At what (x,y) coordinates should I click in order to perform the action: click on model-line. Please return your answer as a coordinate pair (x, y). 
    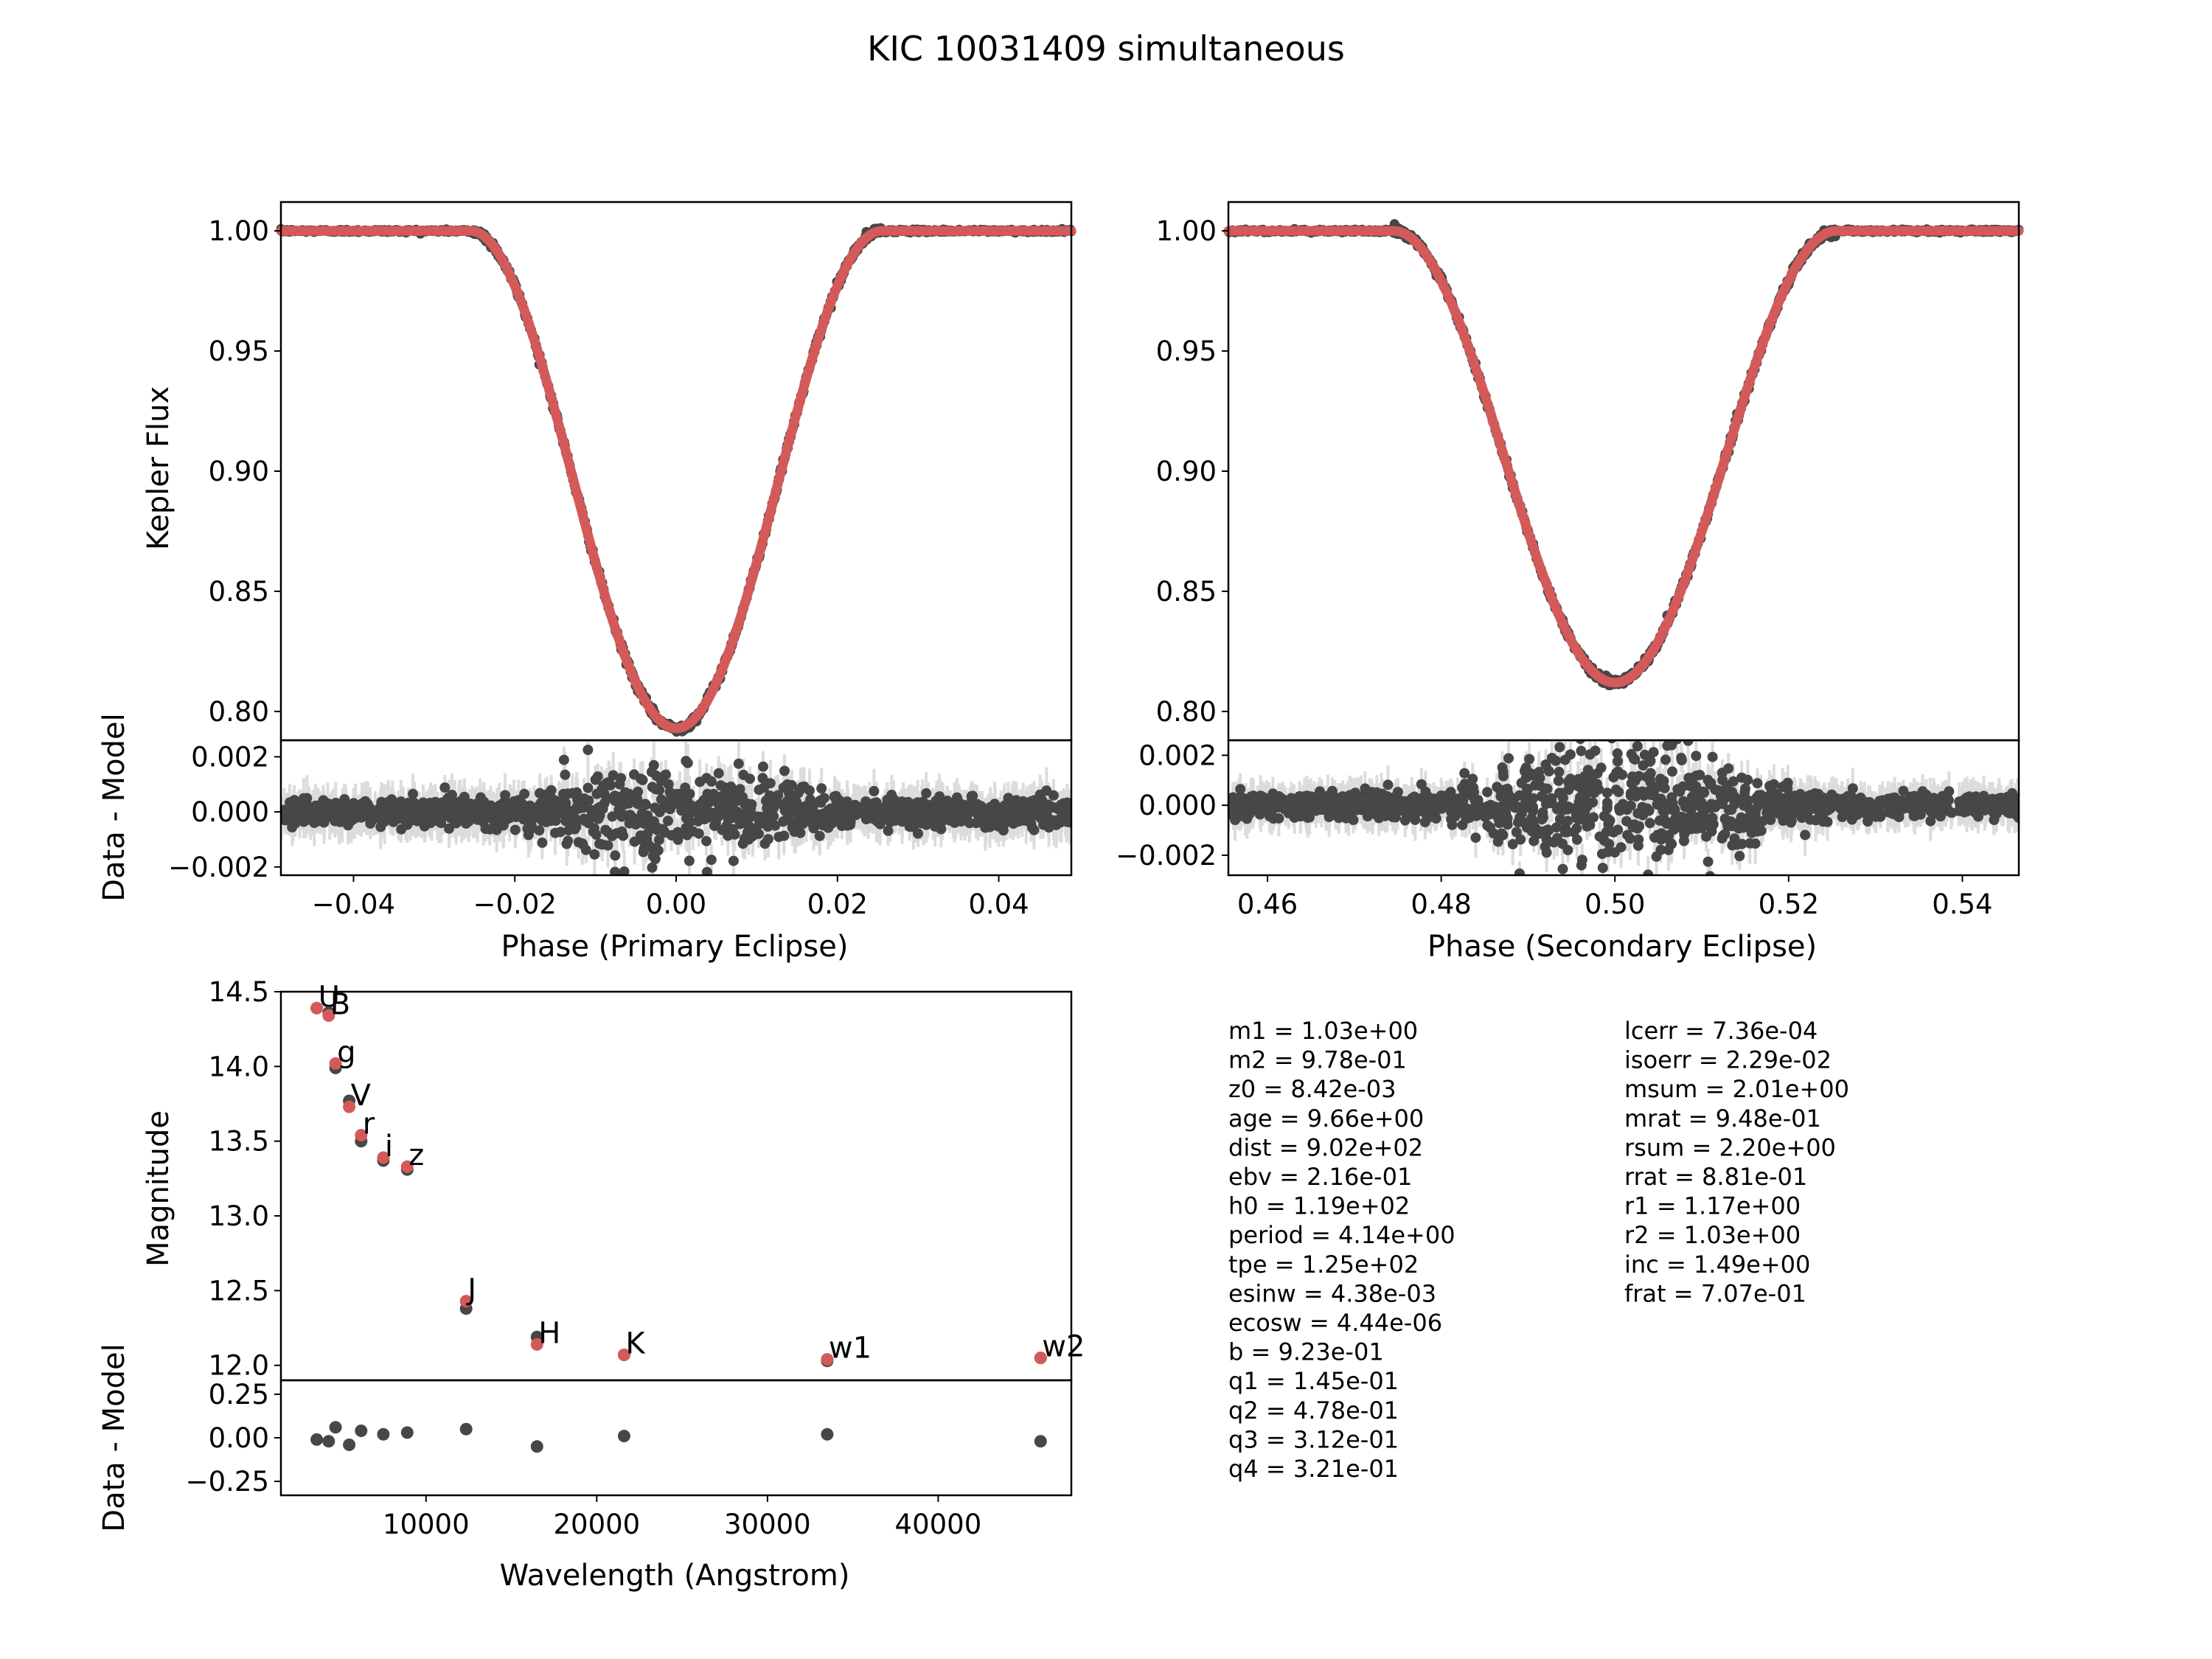
    Looking at the image, I should click on (1623, 457).